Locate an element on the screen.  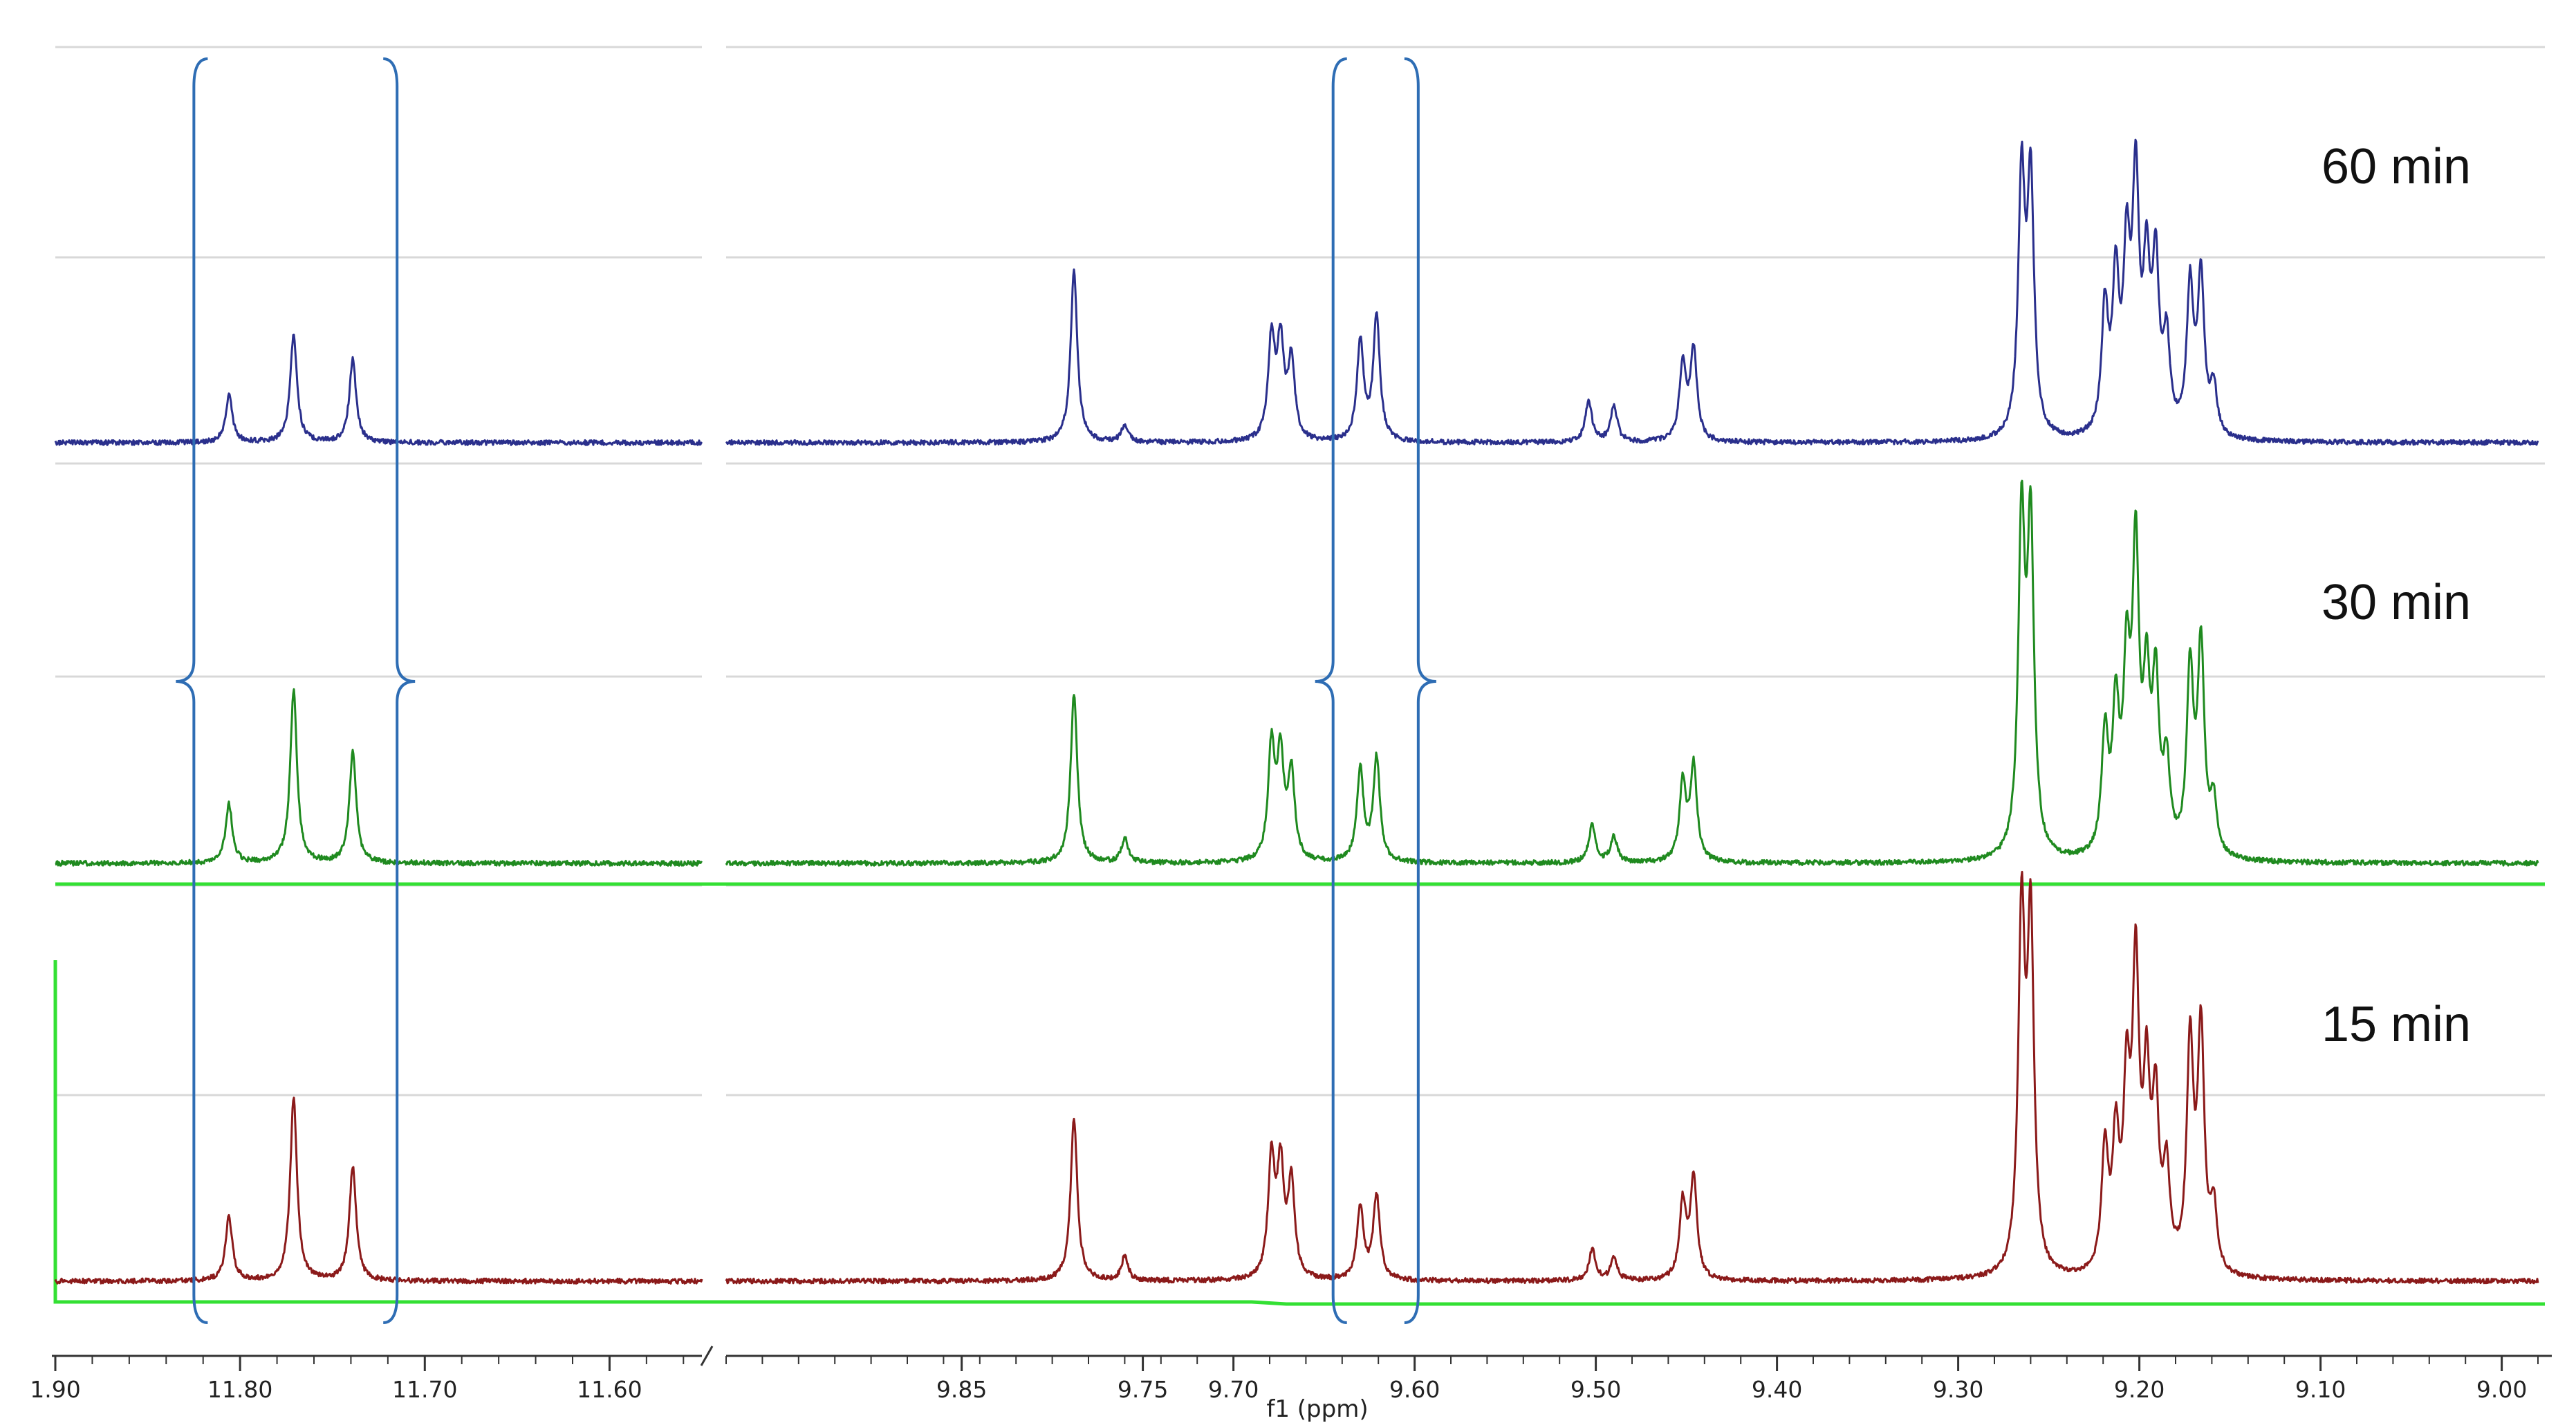
x-tick-label: 9.10 is located at coordinates (2321, 1389).